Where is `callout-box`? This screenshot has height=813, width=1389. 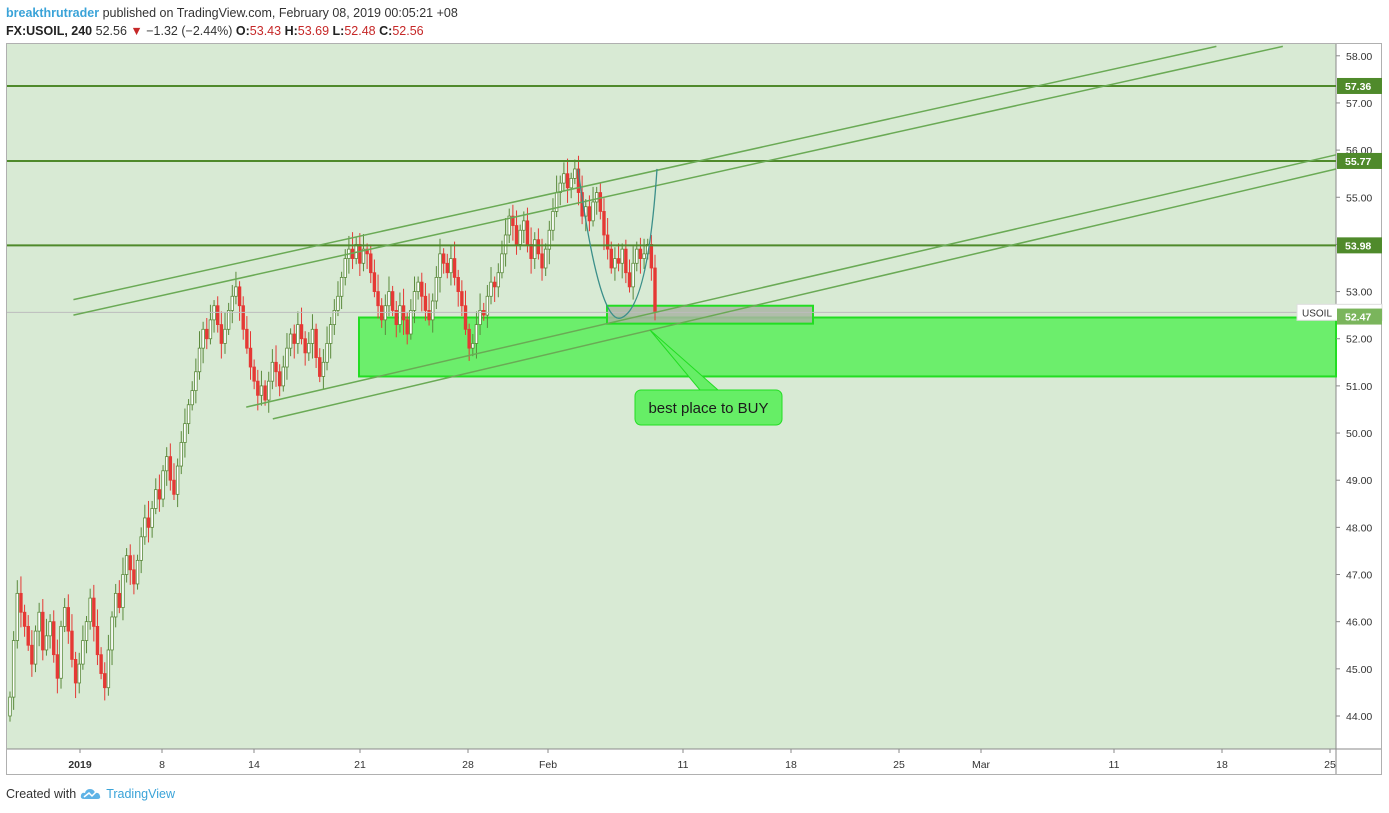
callout-box is located at coordinates (708, 407).